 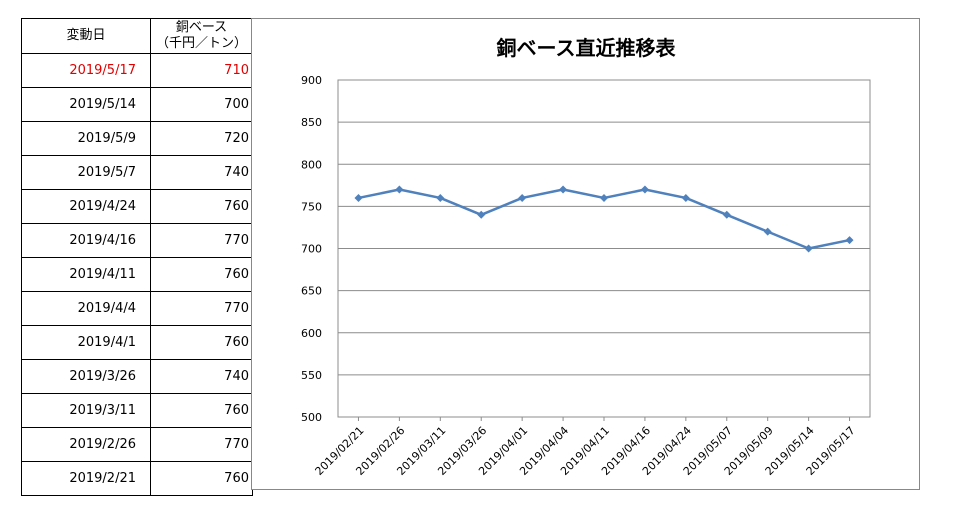 What do you see at coordinates (311, 164) in the screenshot?
I see `y-tick-label: 800` at bounding box center [311, 164].